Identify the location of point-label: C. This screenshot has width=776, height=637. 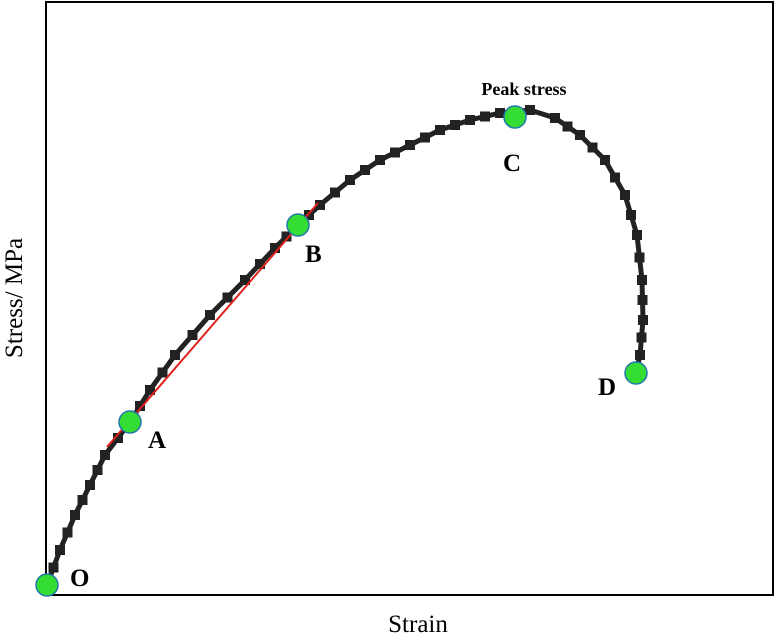
(512, 163).